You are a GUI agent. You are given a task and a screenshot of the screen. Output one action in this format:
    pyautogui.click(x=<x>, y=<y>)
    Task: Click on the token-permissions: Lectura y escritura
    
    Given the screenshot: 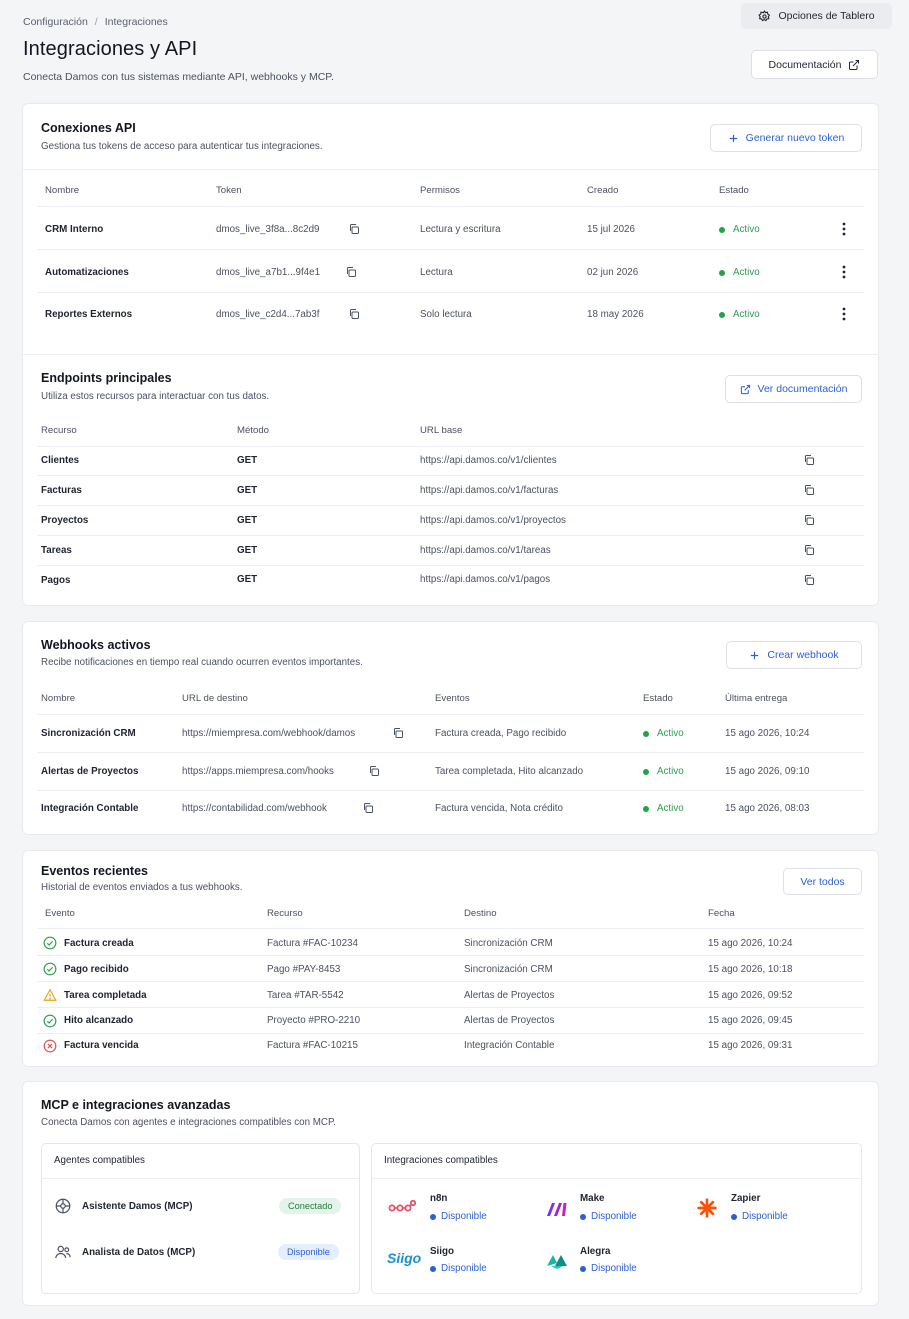 What is the action you would take?
    pyautogui.click(x=460, y=229)
    